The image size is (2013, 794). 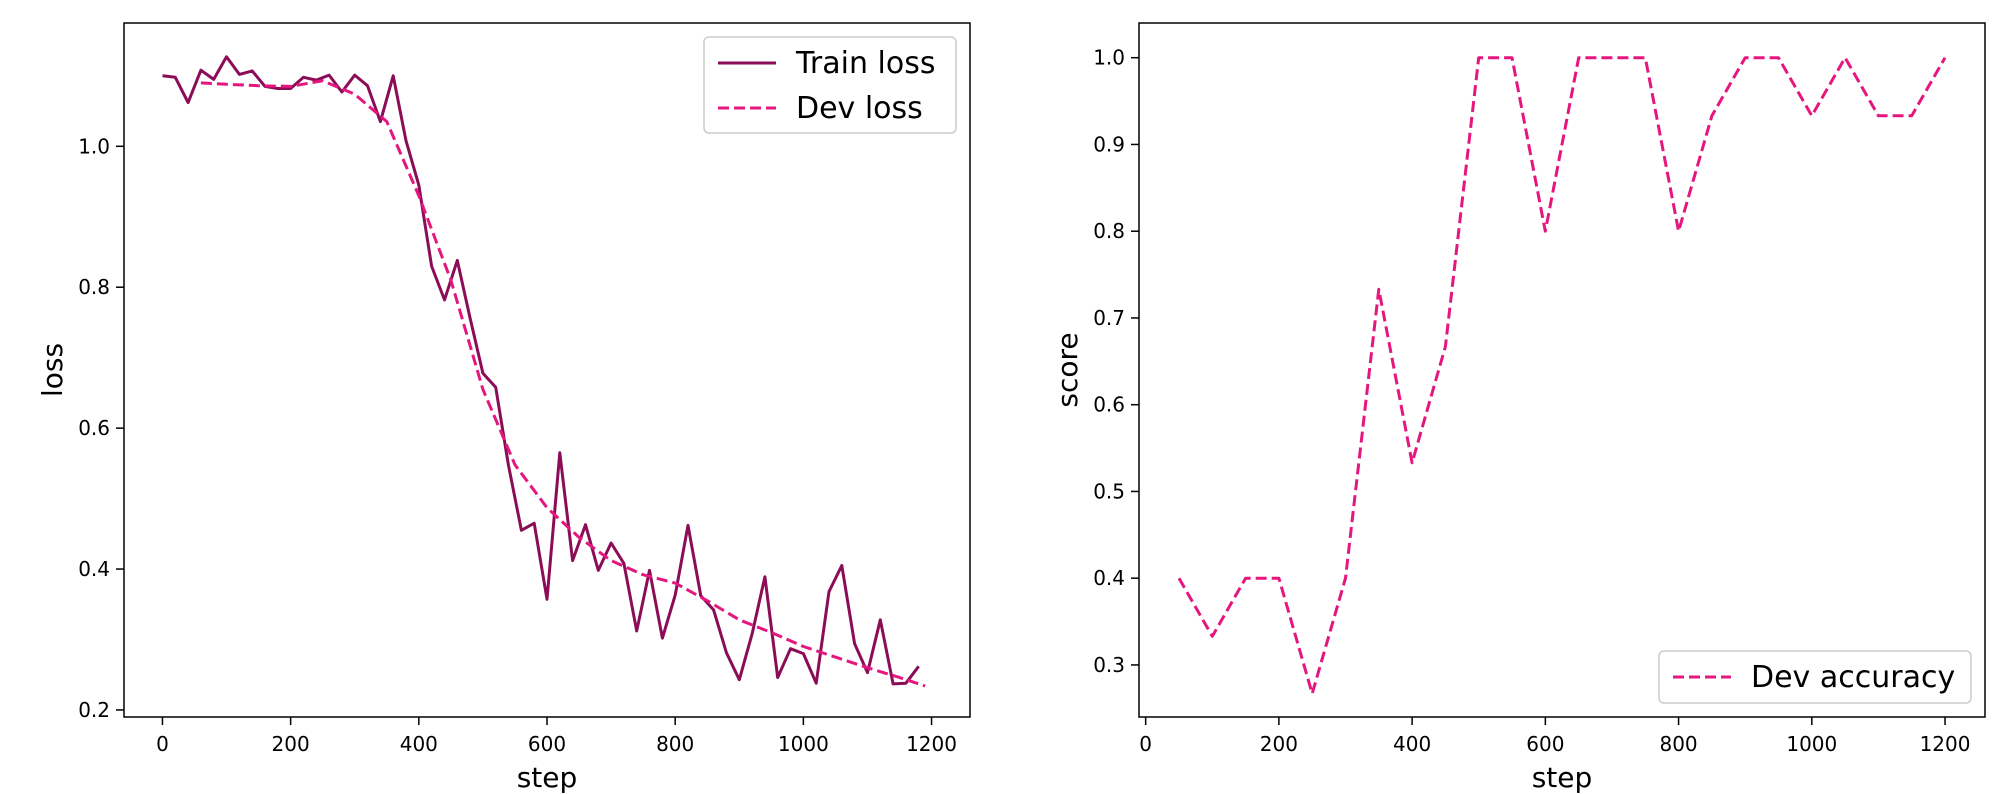 What do you see at coordinates (52, 370) in the screenshot?
I see `y-axis-label: loss` at bounding box center [52, 370].